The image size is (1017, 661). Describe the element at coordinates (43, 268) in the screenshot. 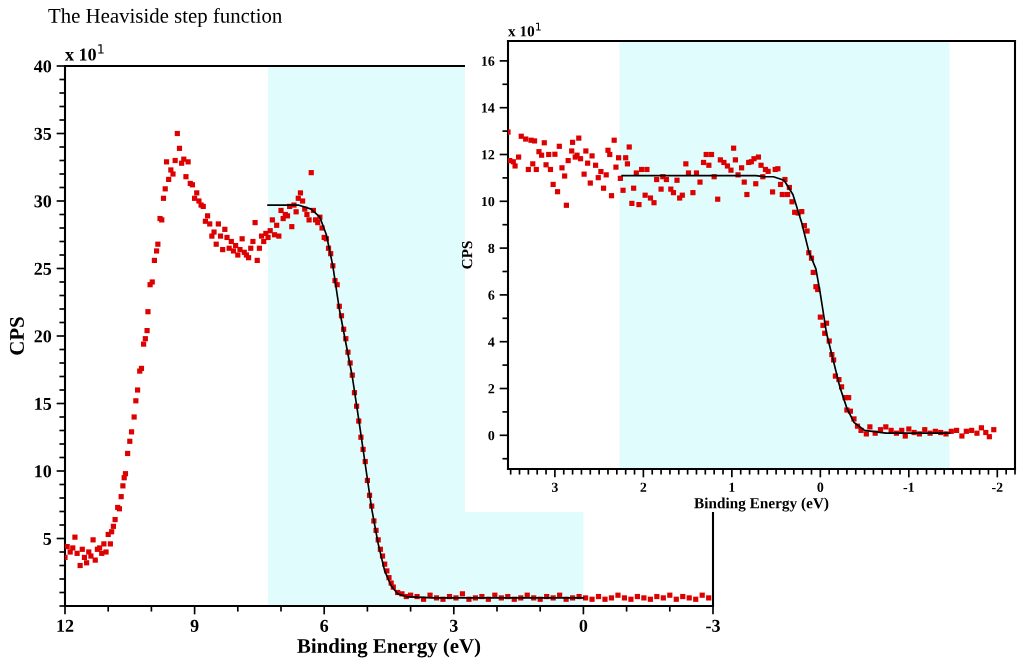

I see `y-tick-label: 25` at that location.